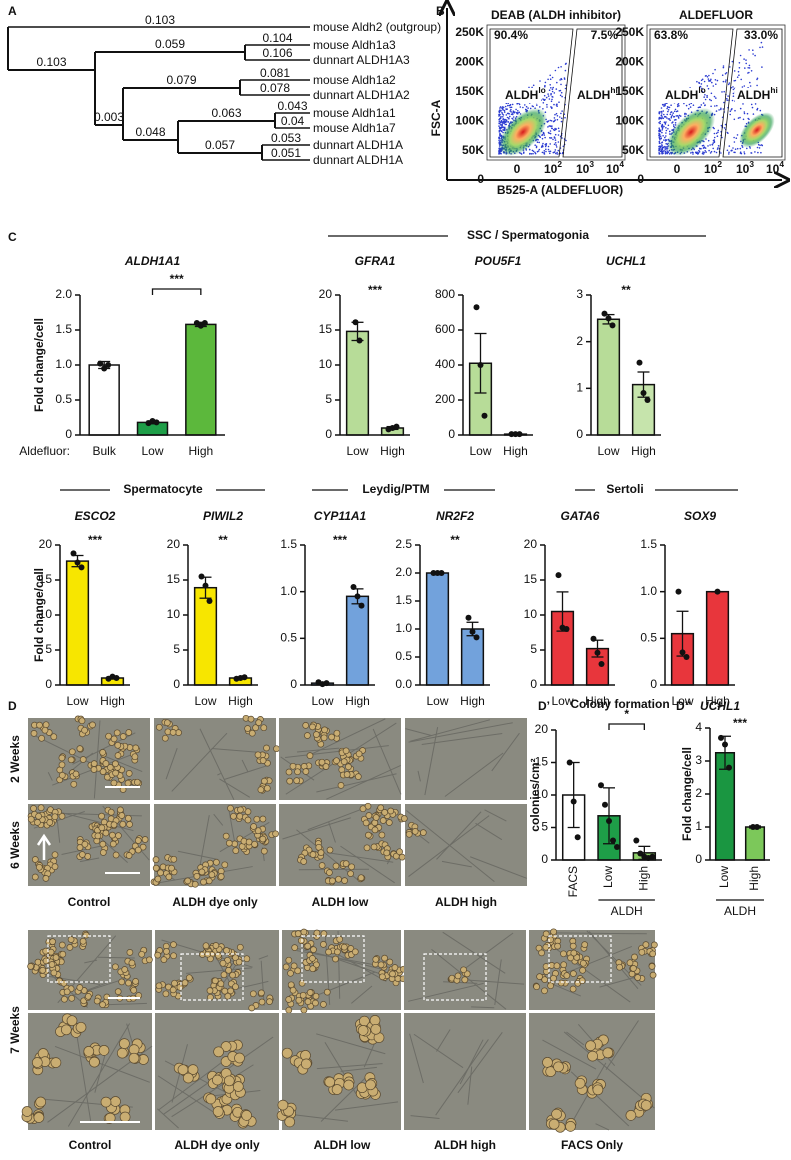 The width and height of the screenshot is (791, 1160). Describe the element at coordinates (293, 121) in the screenshot. I see `branch-length: 0.04` at that location.